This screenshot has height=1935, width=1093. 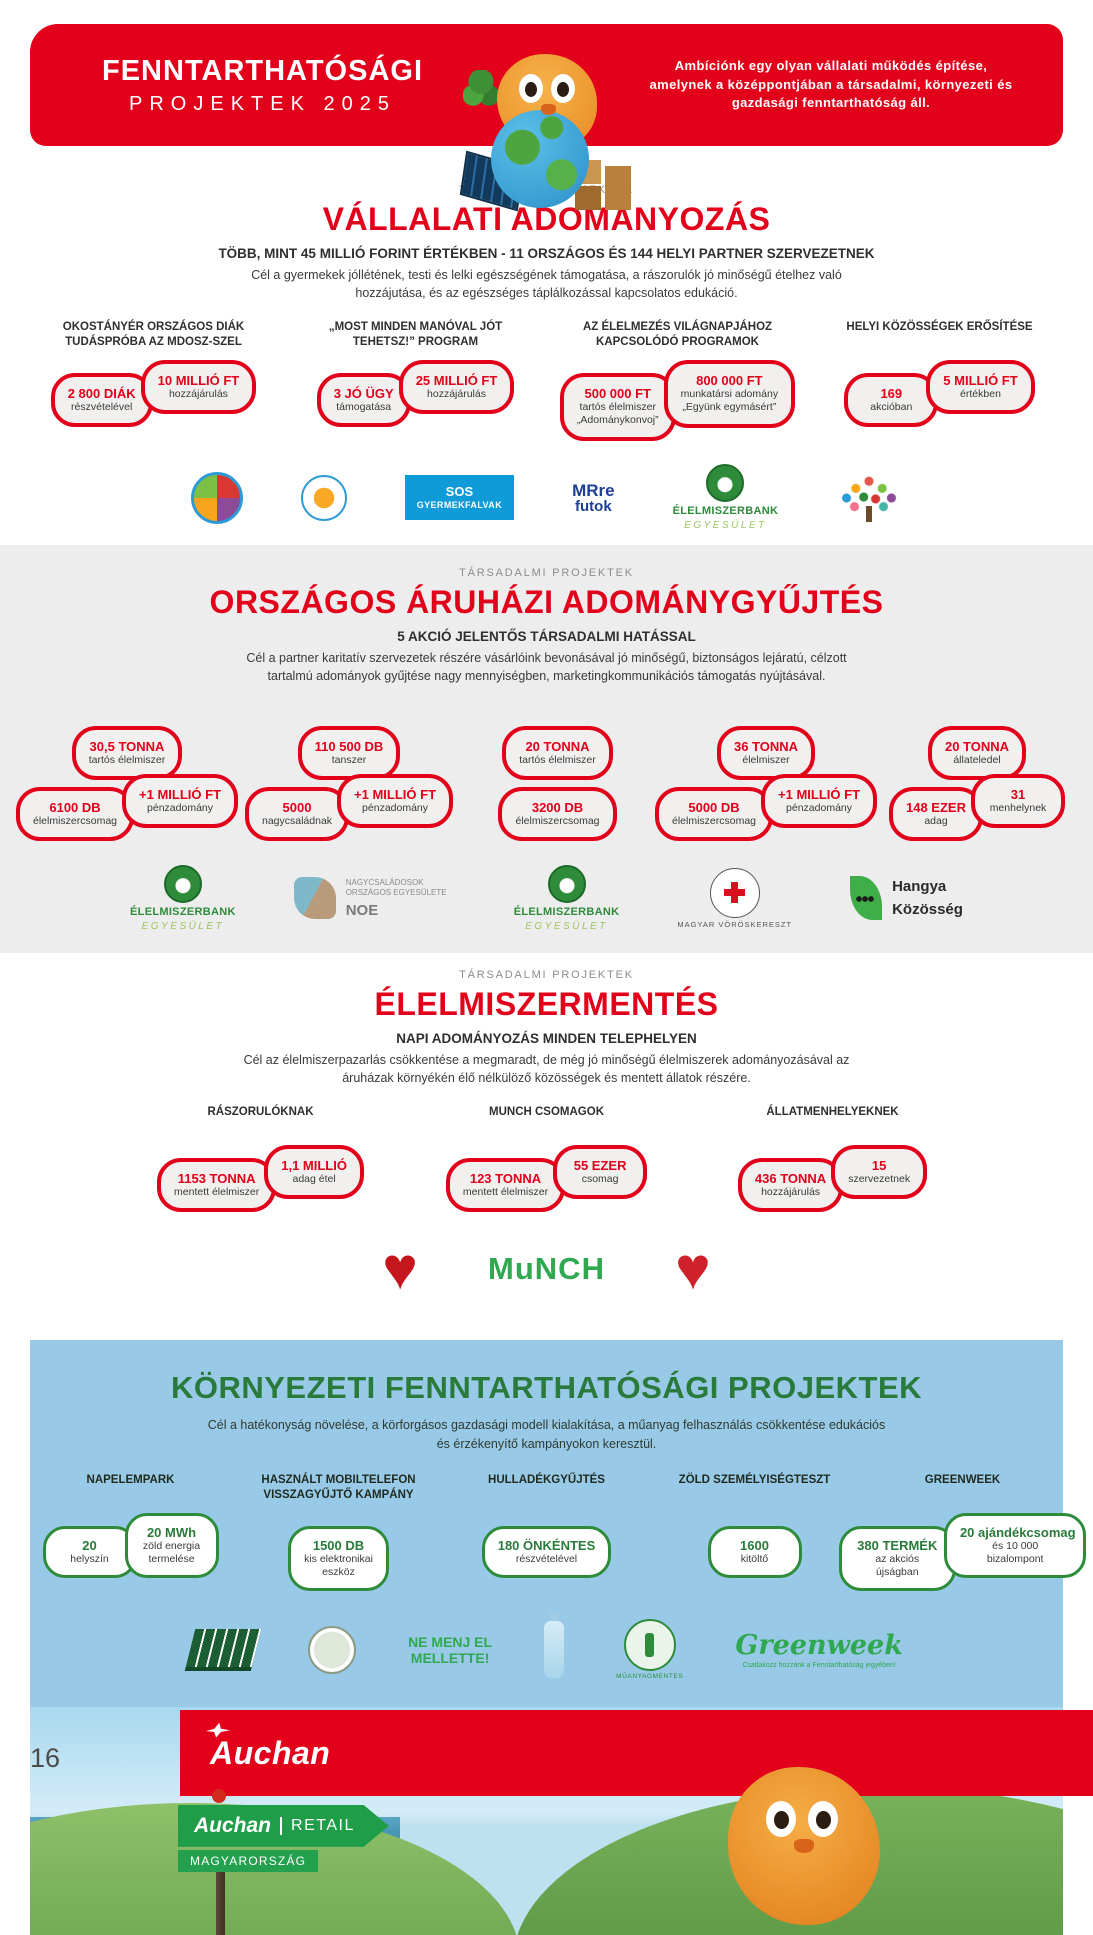 I want to click on stat-value: 800 000 FT, so click(x=729, y=381).